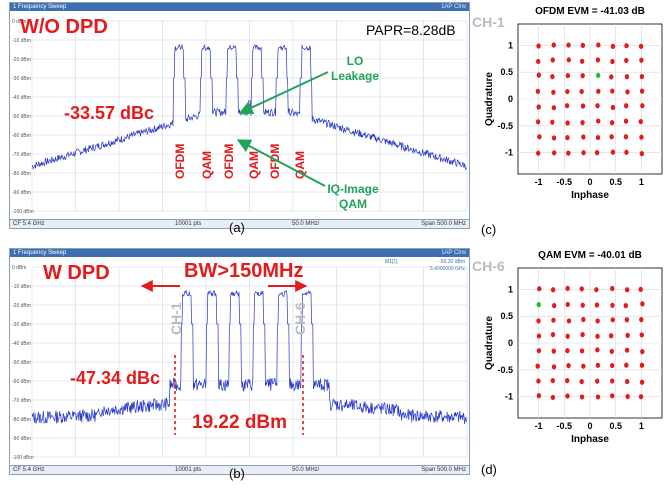  Describe the element at coordinates (21, 117) in the screenshot. I see `y-tick-label: -50 dBm` at that location.